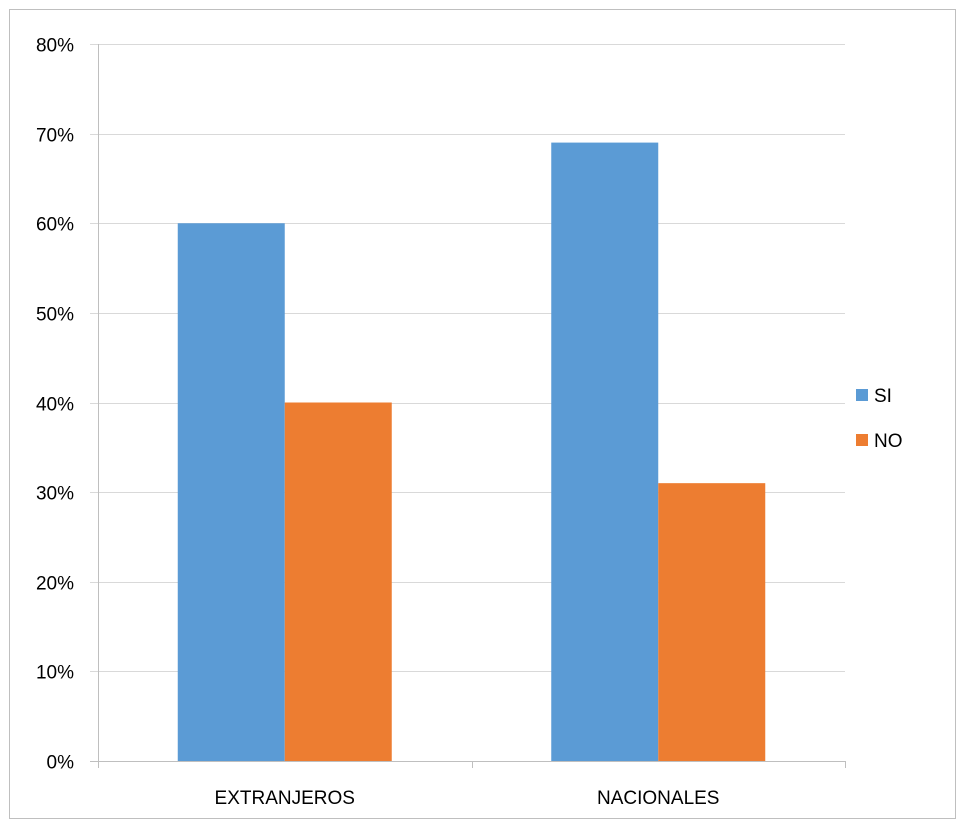 Image resolution: width=956 pixels, height=824 pixels. Describe the element at coordinates (285, 798) in the screenshot. I see `x-tick-label: EXTRANJEROS` at that location.